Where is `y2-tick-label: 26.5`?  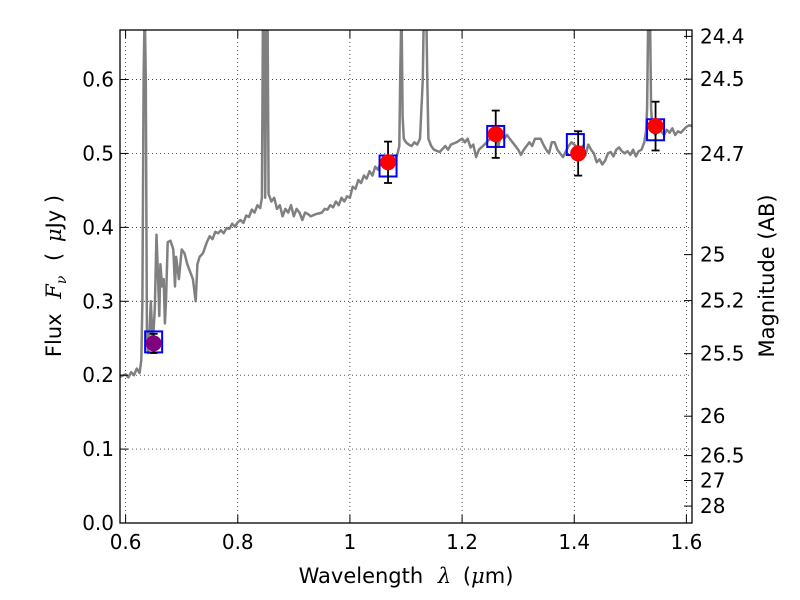
y2-tick-label: 26.5 is located at coordinates (722, 456).